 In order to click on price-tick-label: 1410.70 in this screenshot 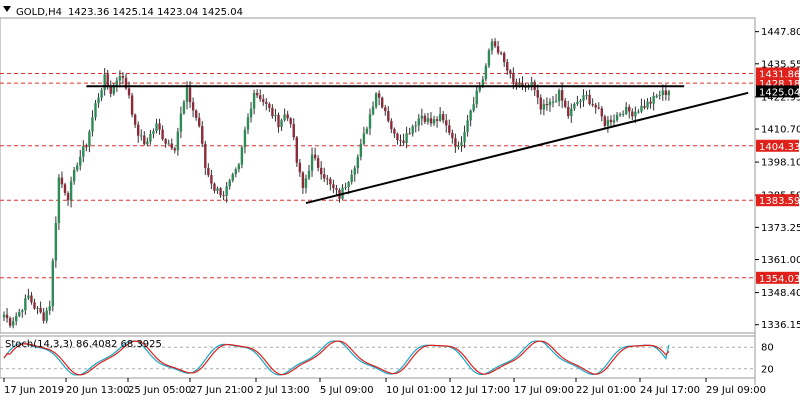, I will do `click(780, 130)`.